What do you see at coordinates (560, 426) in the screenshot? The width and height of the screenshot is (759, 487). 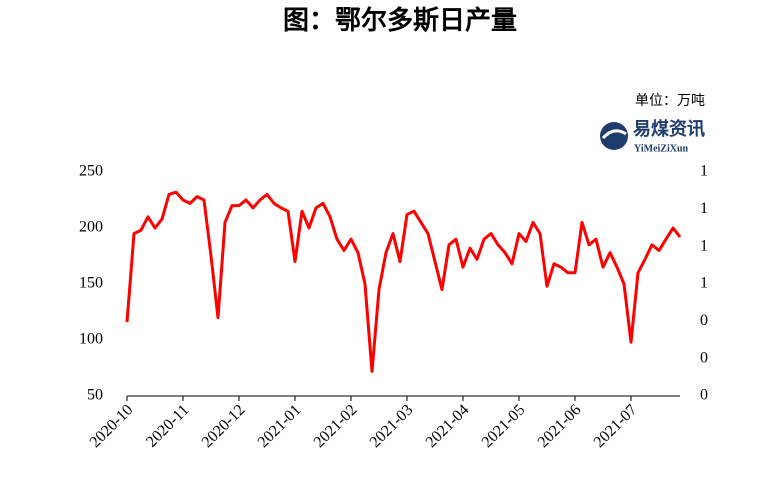 I see `x-tick-label: 2021-06` at bounding box center [560, 426].